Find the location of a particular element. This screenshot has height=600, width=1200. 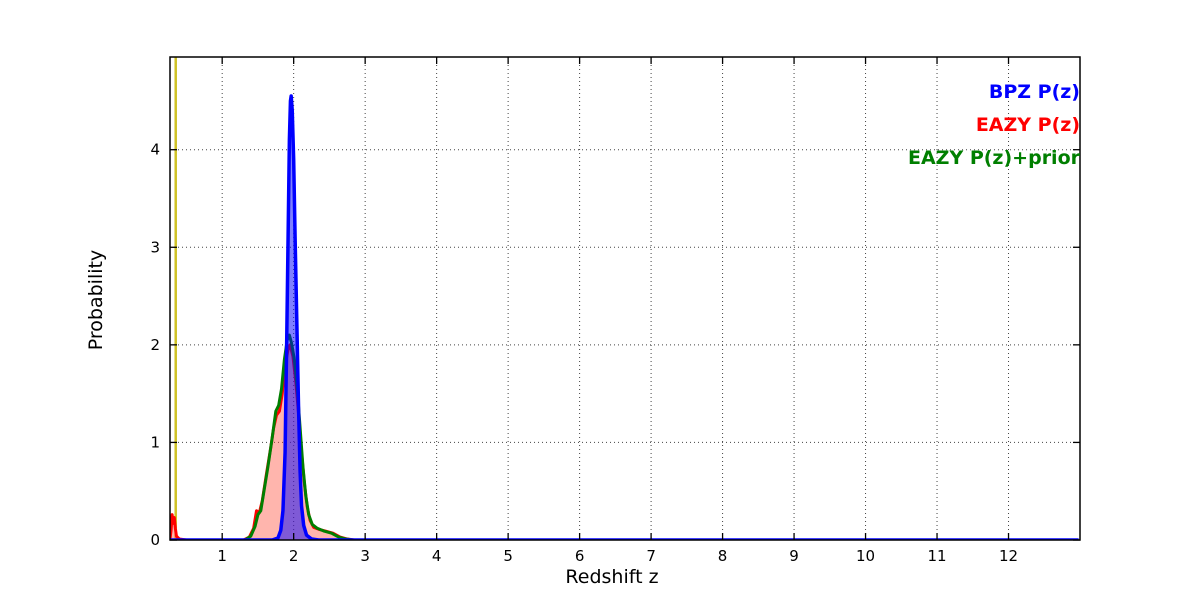

y-tick-label: 4 is located at coordinates (155, 150).